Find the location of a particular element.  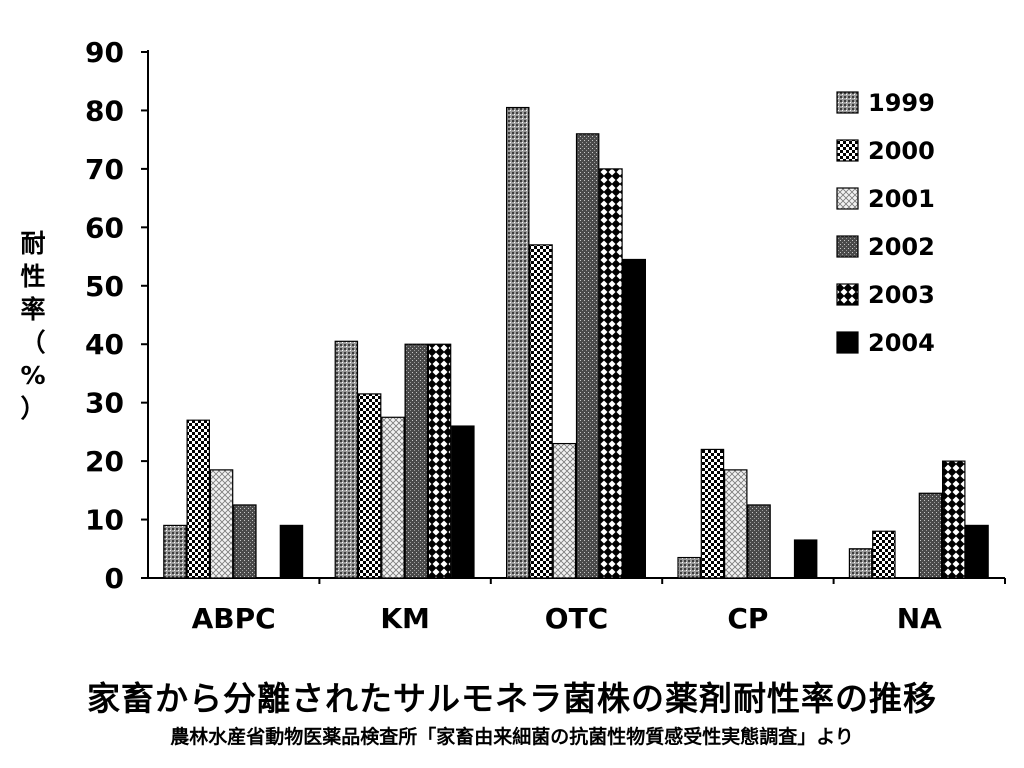

y-tick-label: 40 is located at coordinates (104, 344).